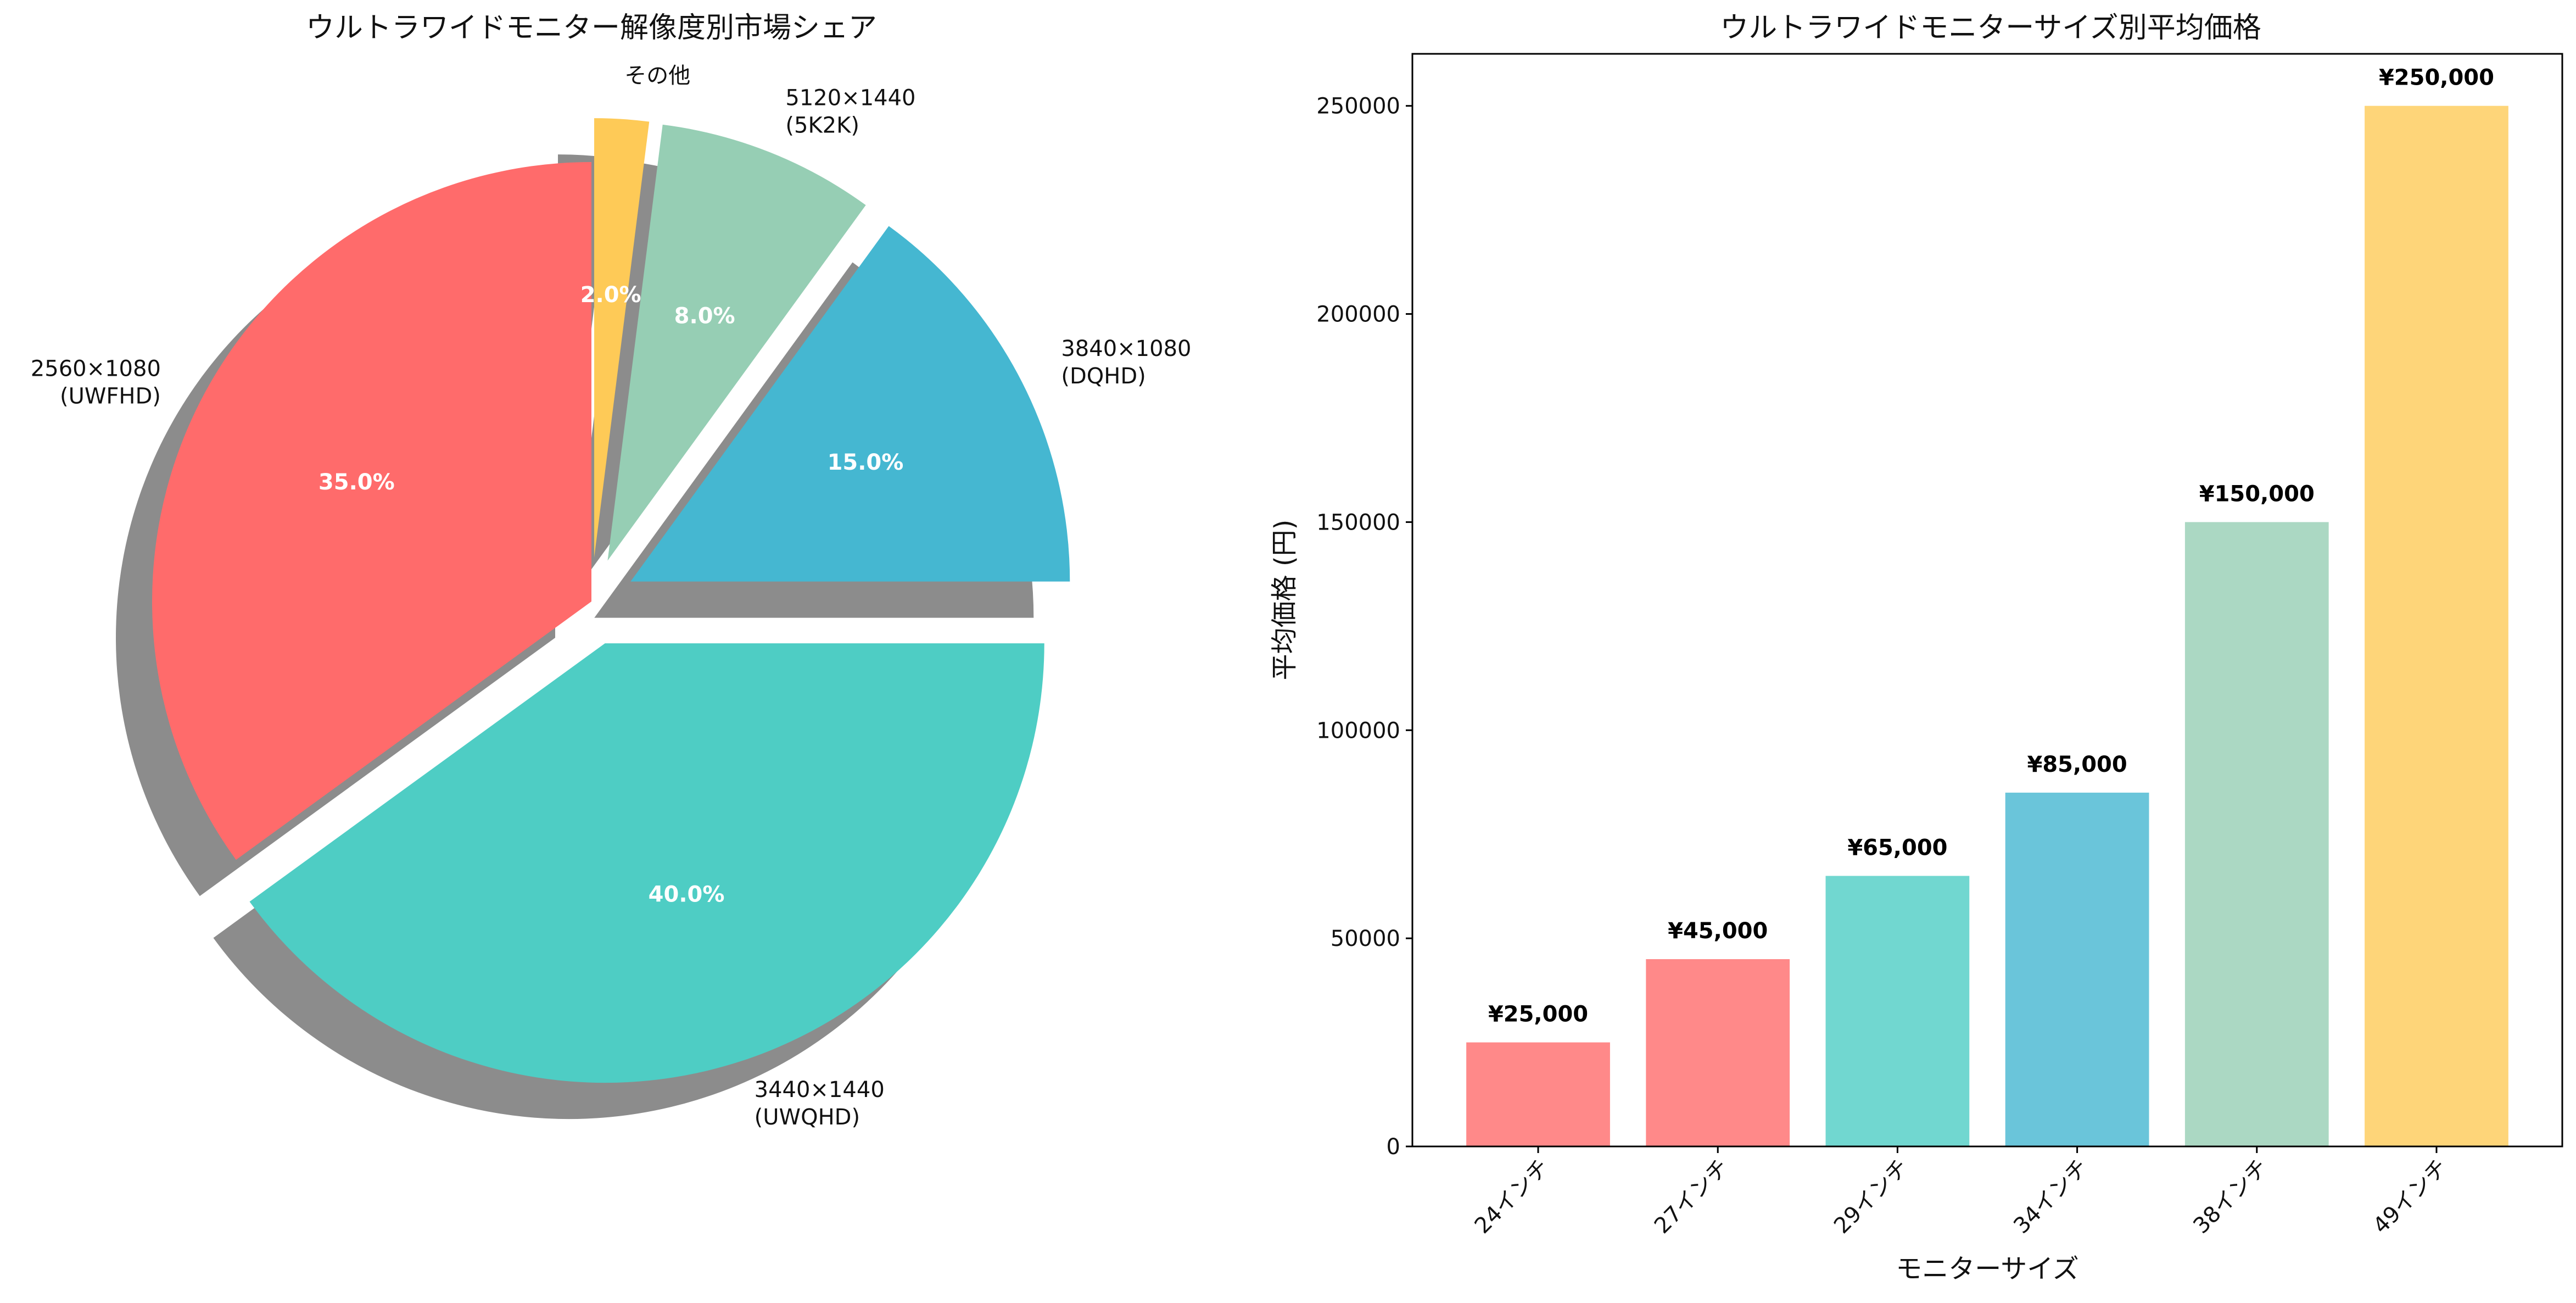  Describe the element at coordinates (2257, 493) in the screenshot. I see `bar-value-label-5: ¥150,000` at that location.